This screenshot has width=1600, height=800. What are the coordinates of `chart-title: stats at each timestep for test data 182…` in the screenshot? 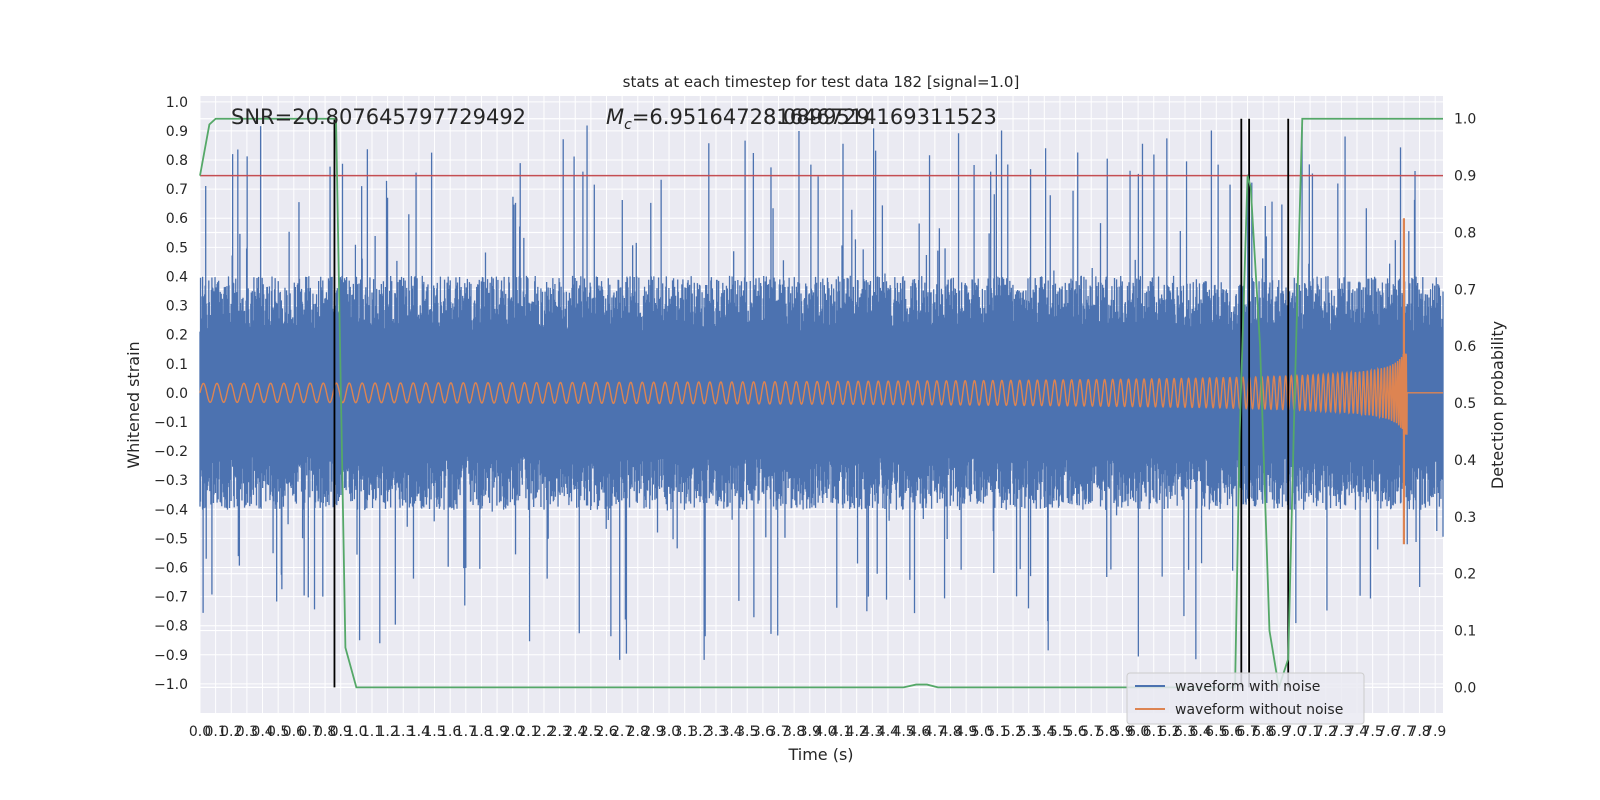 It's located at (821, 82).